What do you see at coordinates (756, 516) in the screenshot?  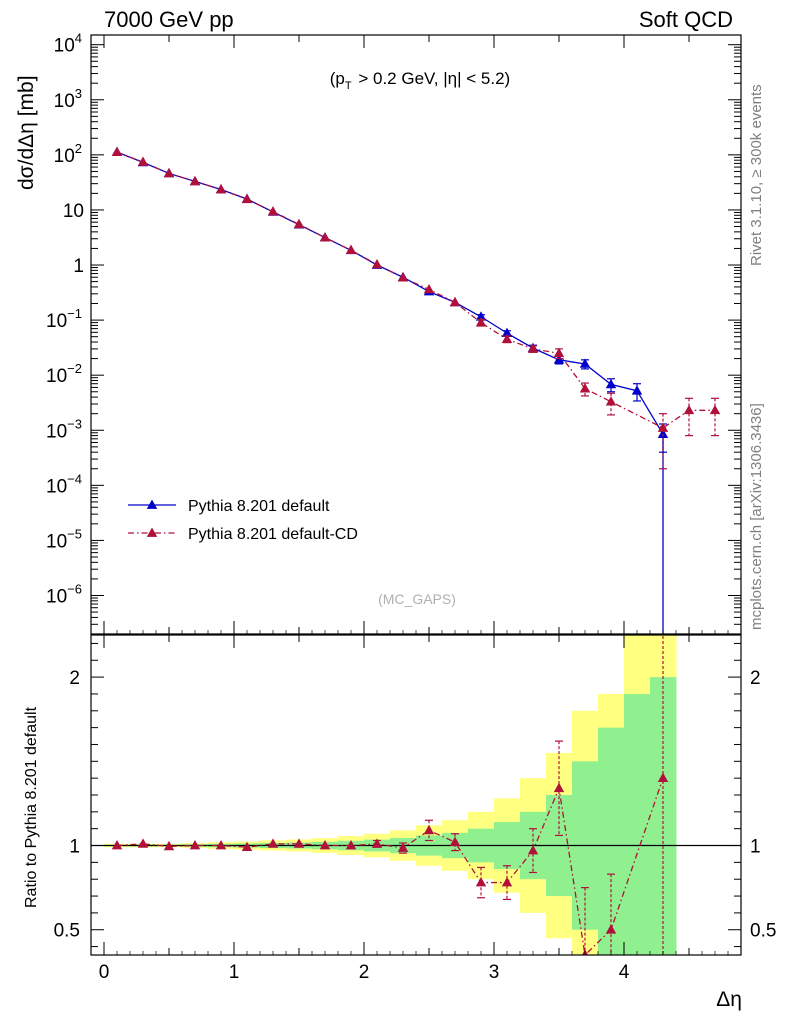 I see `mcplots-label: mcplots.cern.ch [arXiv:1306.3436]` at bounding box center [756, 516].